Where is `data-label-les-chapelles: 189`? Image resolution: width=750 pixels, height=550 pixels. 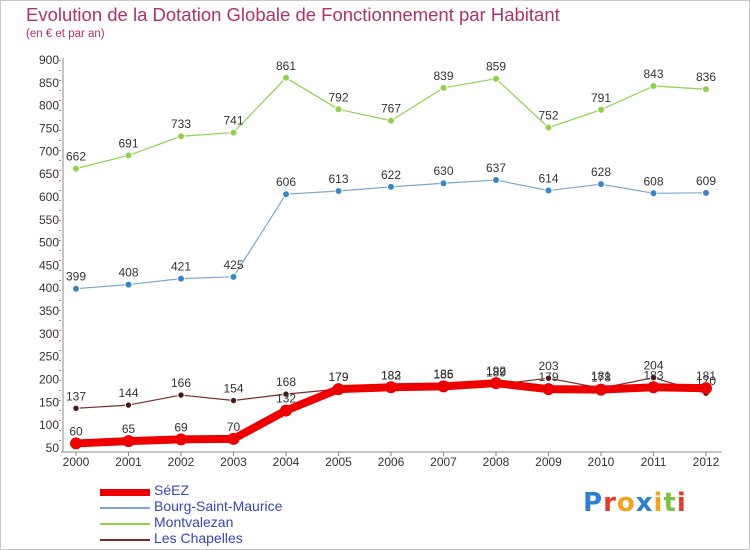 data-label-les-chapelles: 189 is located at coordinates (496, 373).